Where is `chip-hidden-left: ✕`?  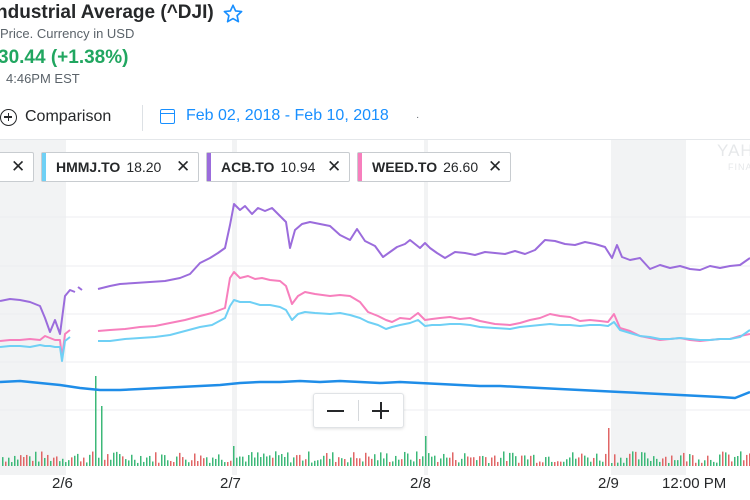
chip-hidden-left: ✕ is located at coordinates (17, 167).